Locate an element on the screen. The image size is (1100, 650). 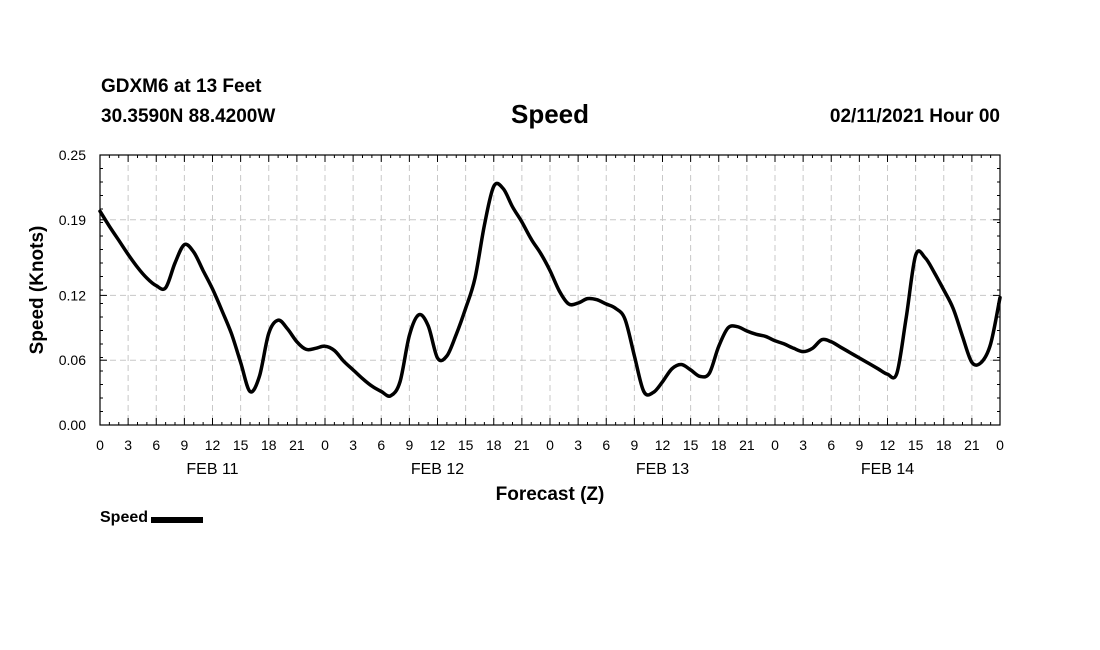
day-label: FEB 13 is located at coordinates (662, 469).